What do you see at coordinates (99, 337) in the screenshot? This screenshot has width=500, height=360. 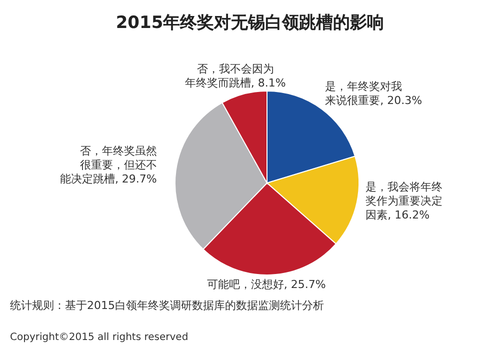 I see `text: Copyright©2015 all rights reserved` at bounding box center [99, 337].